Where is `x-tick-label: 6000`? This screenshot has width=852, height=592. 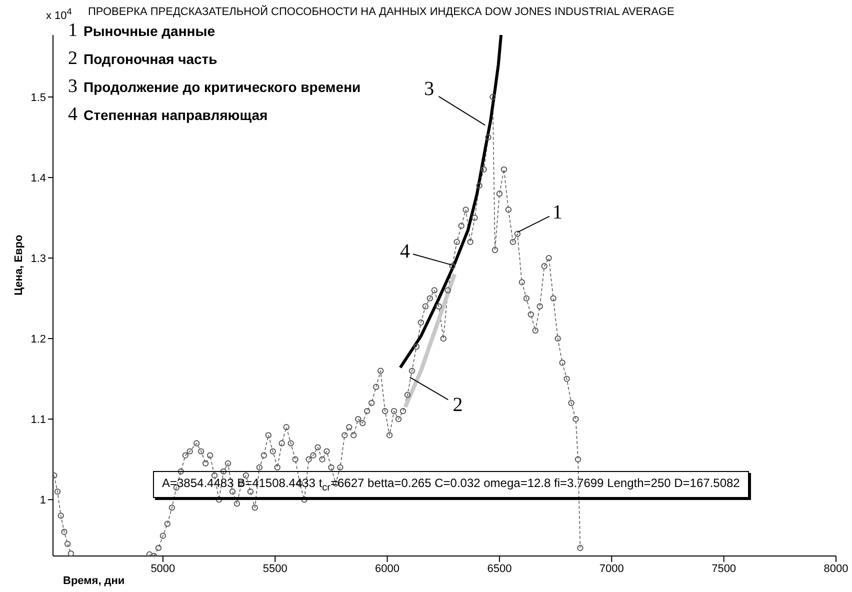 x-tick-label: 6000 is located at coordinates (387, 568).